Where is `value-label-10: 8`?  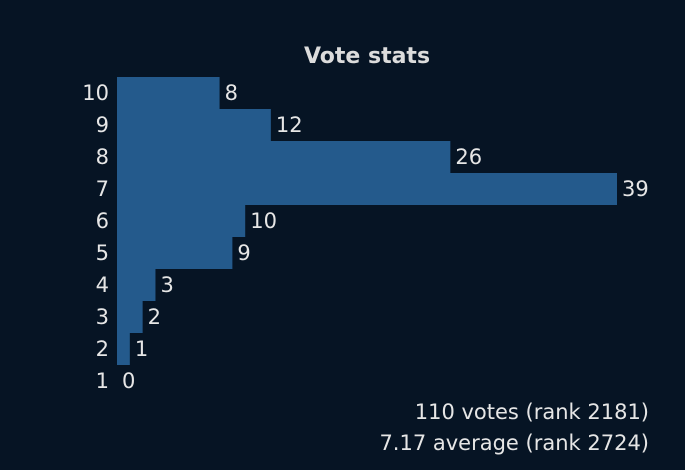 value-label-10: 8 is located at coordinates (231, 93).